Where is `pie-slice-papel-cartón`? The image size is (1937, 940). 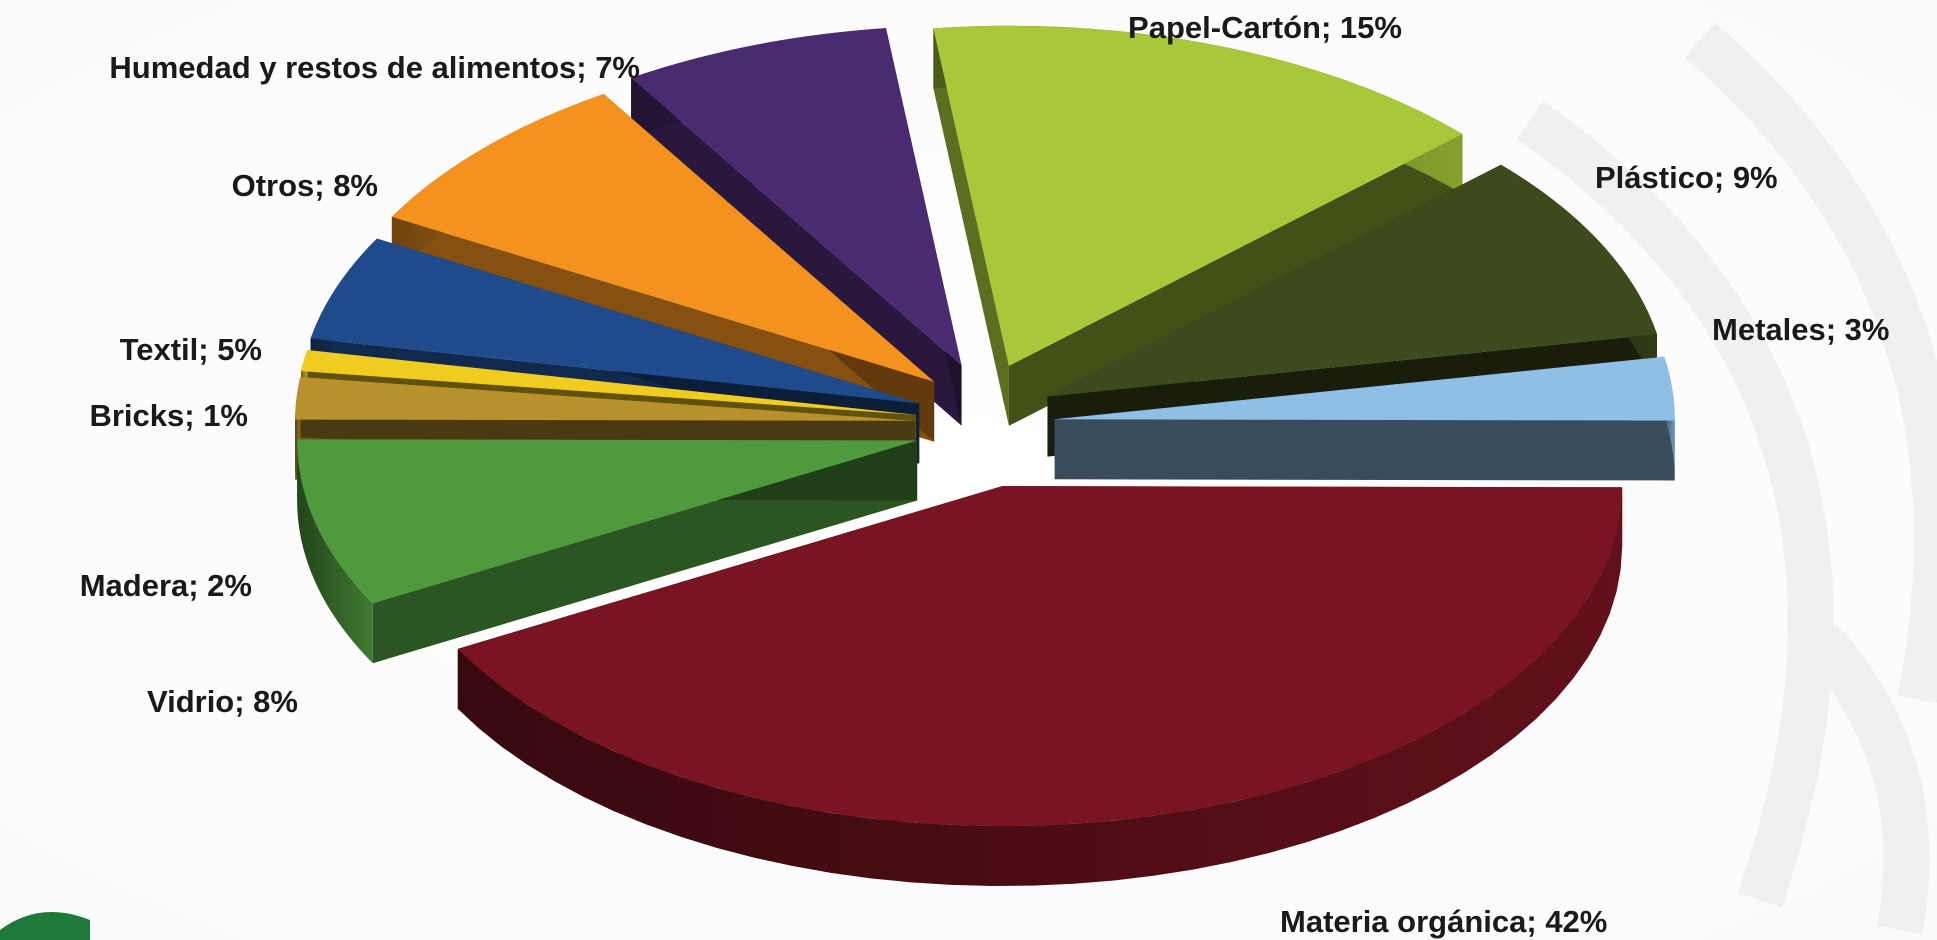 pie-slice-papel-cartón is located at coordinates (1198, 225).